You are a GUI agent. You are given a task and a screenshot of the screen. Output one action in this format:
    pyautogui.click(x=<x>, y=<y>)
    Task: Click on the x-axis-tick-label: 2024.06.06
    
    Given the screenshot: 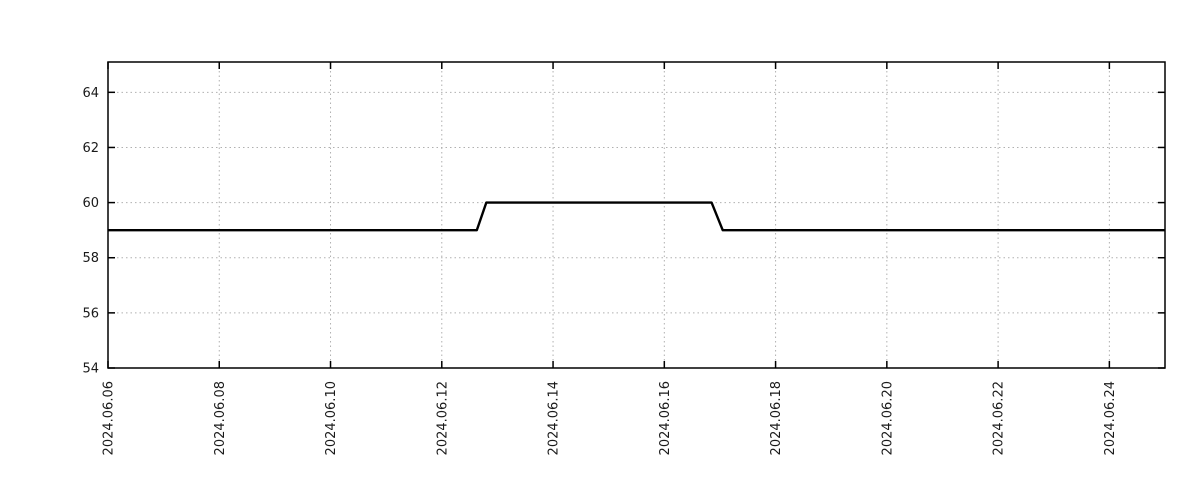 What is the action you would take?
    pyautogui.click(x=109, y=418)
    